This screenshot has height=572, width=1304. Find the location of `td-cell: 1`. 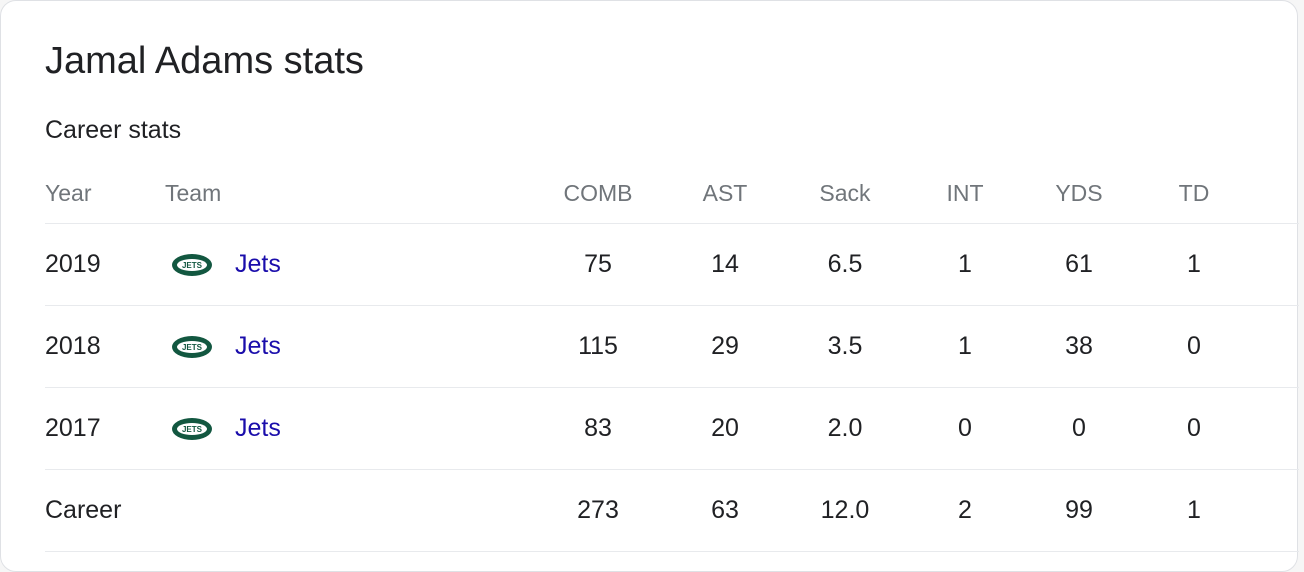

td-cell: 1 is located at coordinates (1194, 264).